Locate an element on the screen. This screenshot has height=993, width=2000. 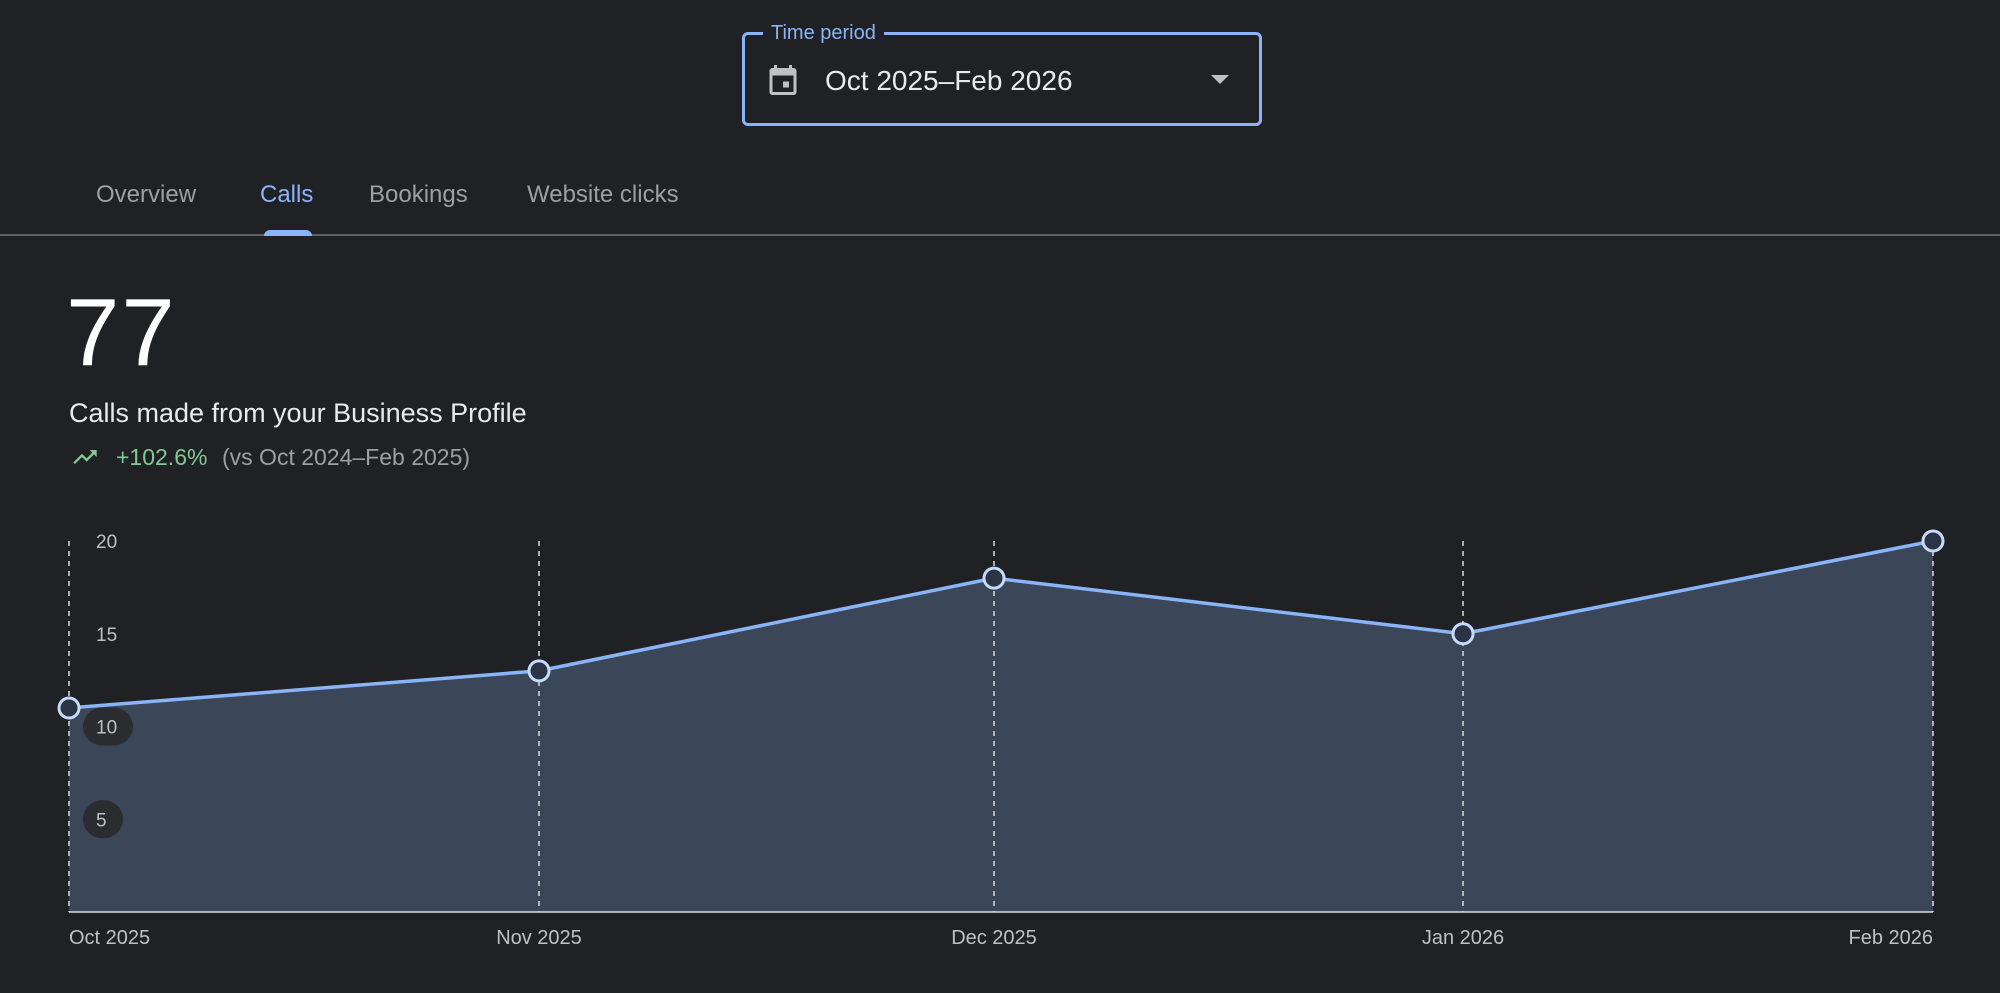
trend-comparison: (vs Oct 2024–Feb 2025) is located at coordinates (346, 457).